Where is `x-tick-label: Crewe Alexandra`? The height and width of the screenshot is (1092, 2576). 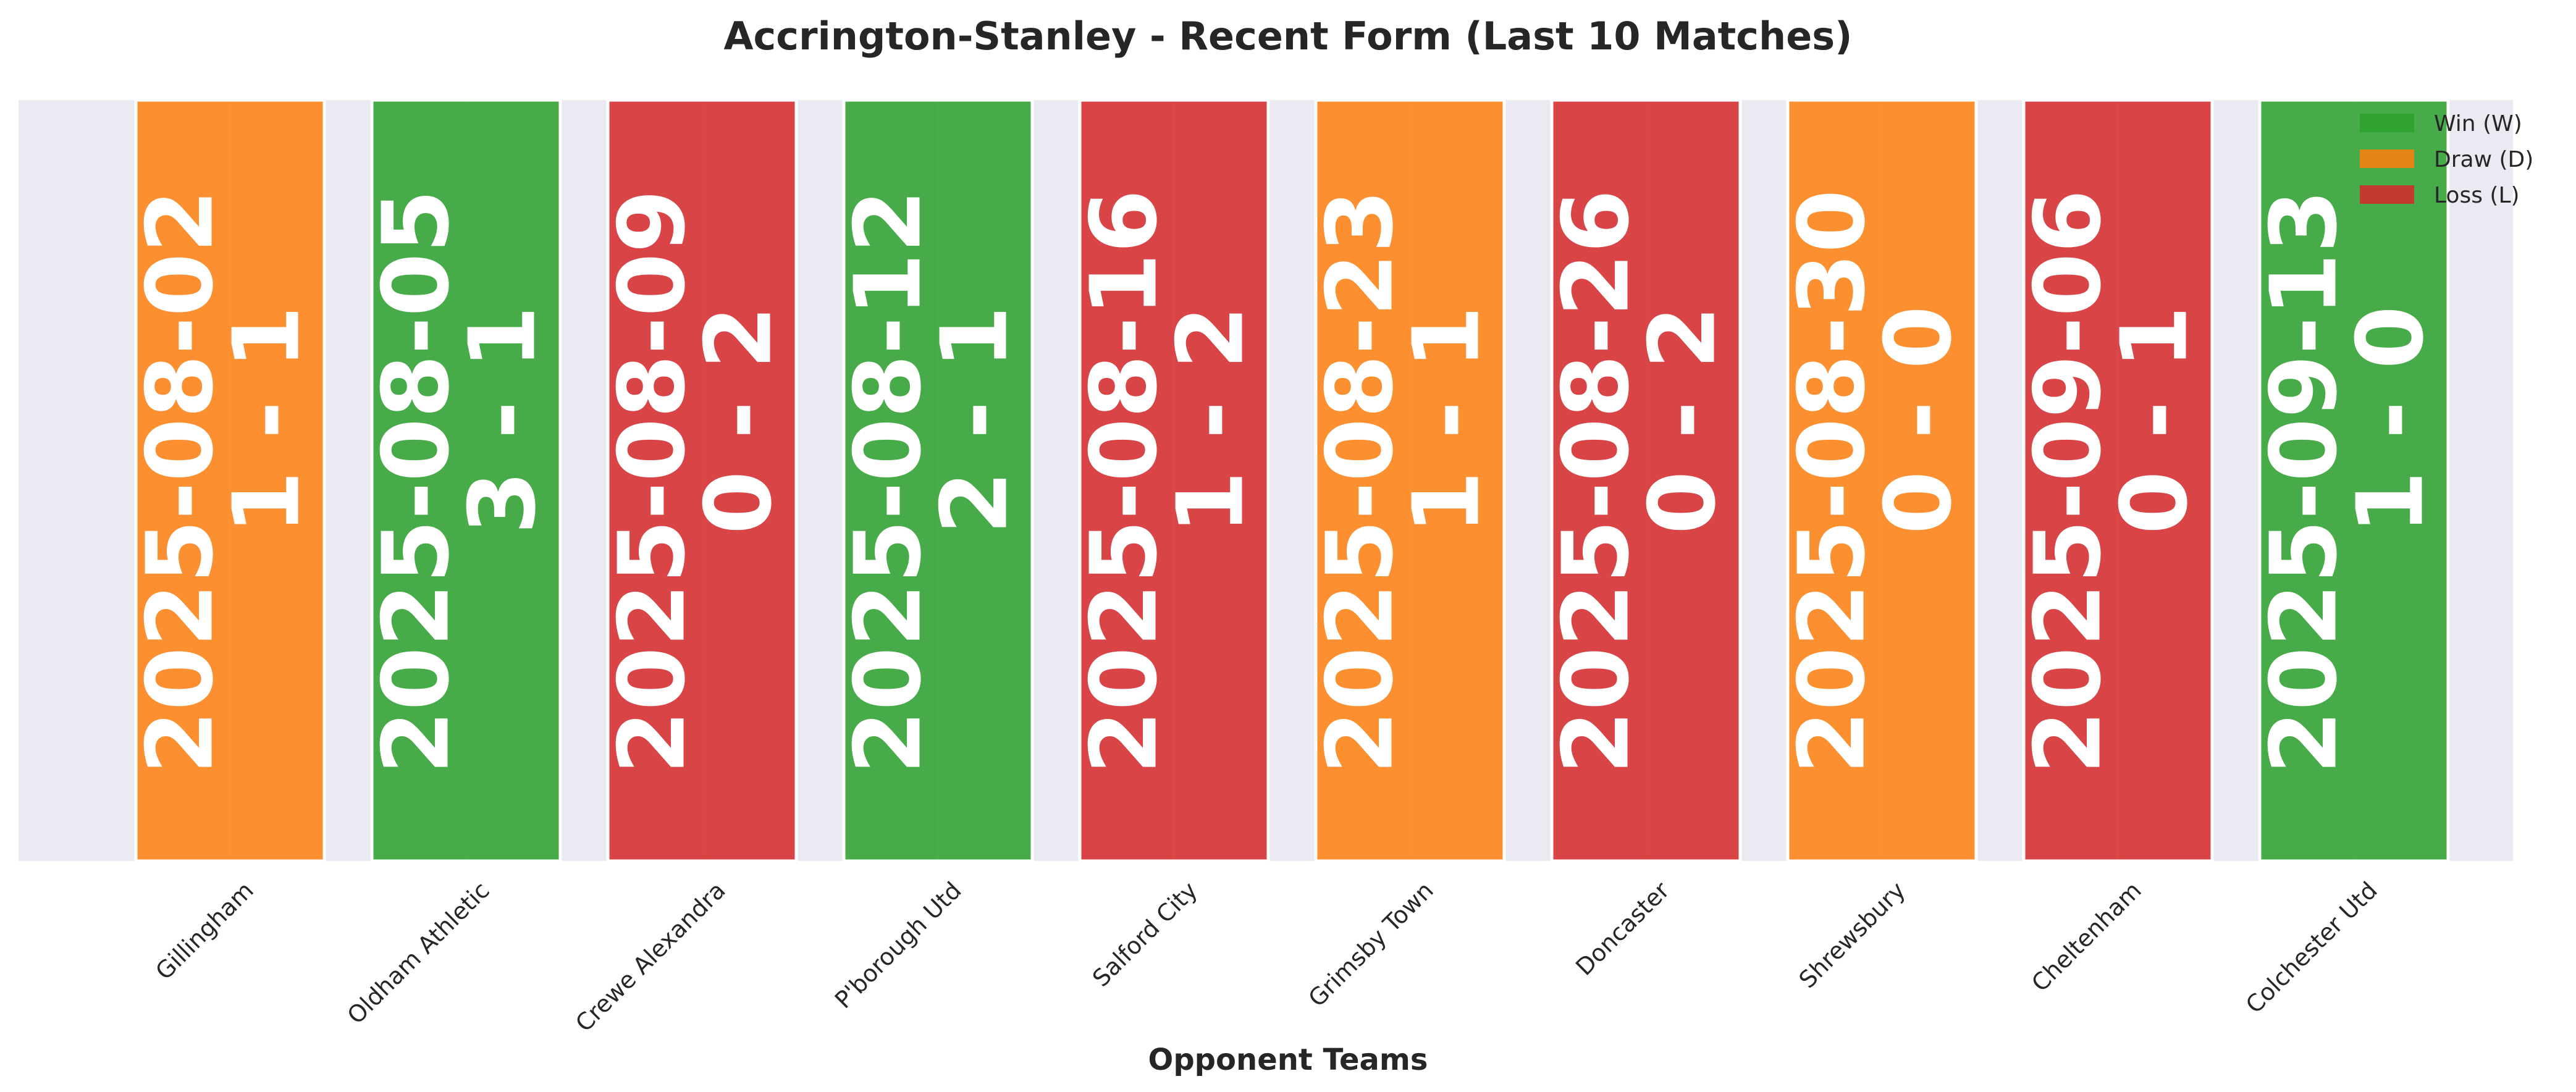
x-tick-label: Crewe Alexandra is located at coordinates (650, 957).